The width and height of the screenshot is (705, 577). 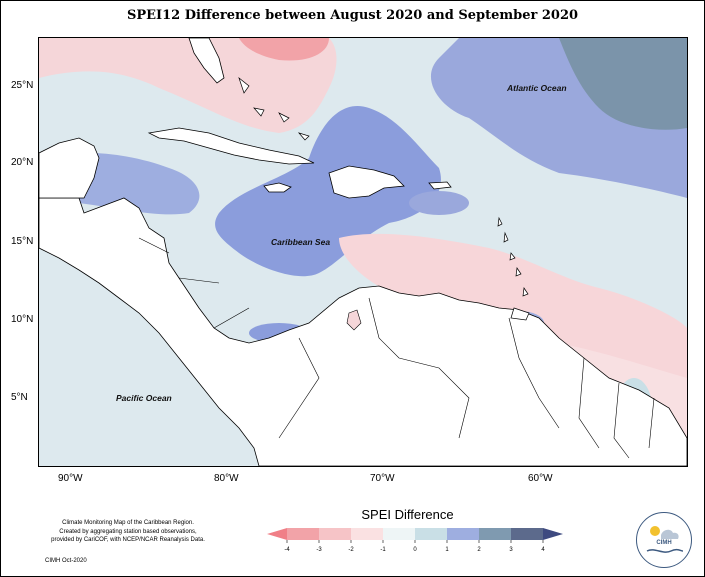 What do you see at coordinates (354, 320) in the screenshot?
I see `lake-maracaibo` at bounding box center [354, 320].